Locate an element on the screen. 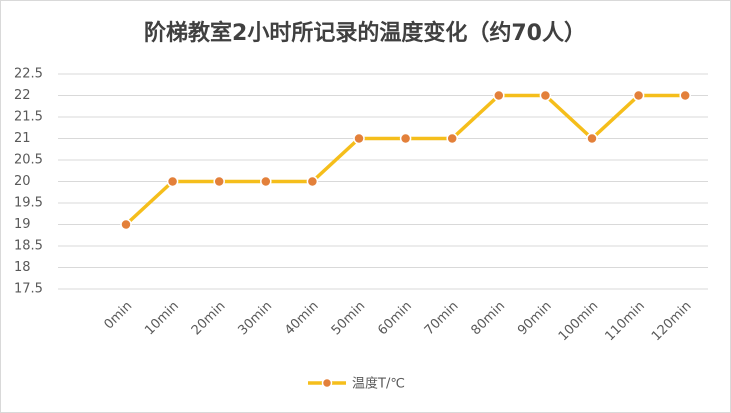 Image resolution: width=731 pixels, height=413 pixels. y-tick-label: 22.5 is located at coordinates (28, 74).